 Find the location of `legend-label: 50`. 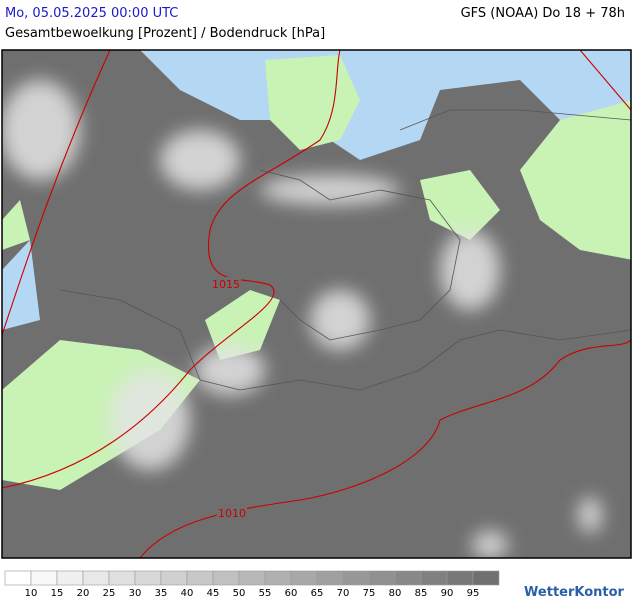

legend-label: 50 is located at coordinates (239, 593).